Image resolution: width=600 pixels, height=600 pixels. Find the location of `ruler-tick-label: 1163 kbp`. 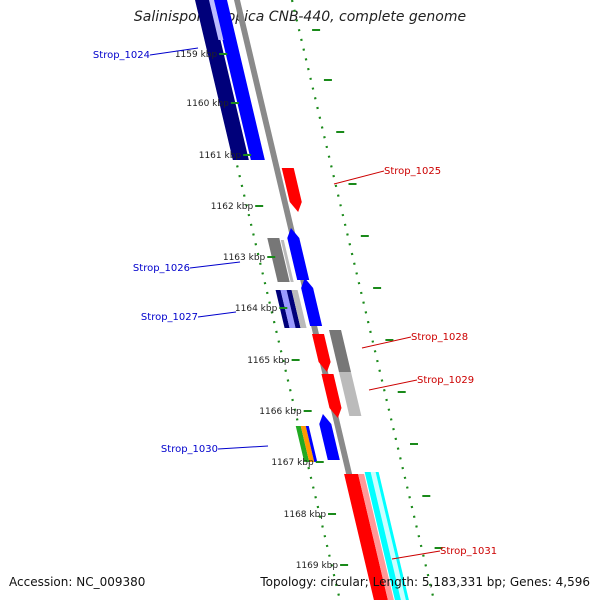

ruler-tick-label: 1163 kbp is located at coordinates (244, 258).